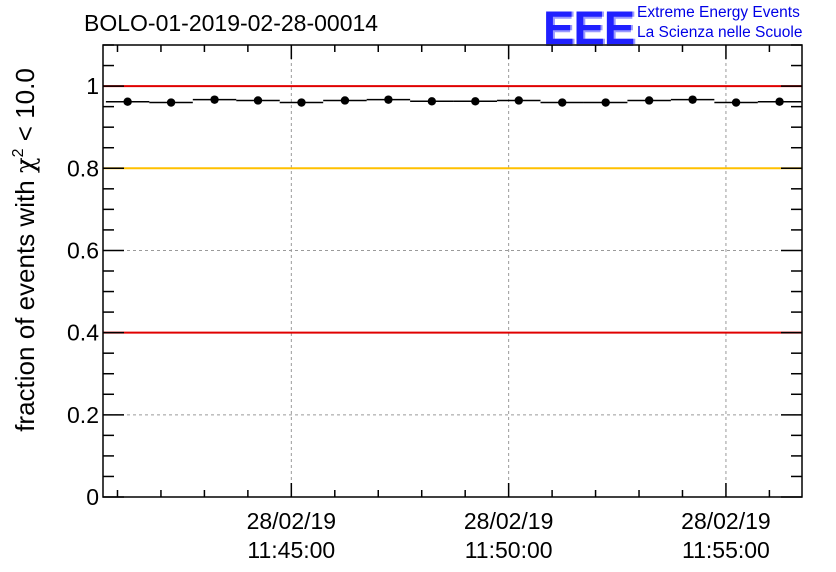 Image resolution: width=836 pixels, height=572 pixels. Describe the element at coordinates (509, 550) in the screenshot. I see `x-tick-time-label: 11:50:00` at that location.